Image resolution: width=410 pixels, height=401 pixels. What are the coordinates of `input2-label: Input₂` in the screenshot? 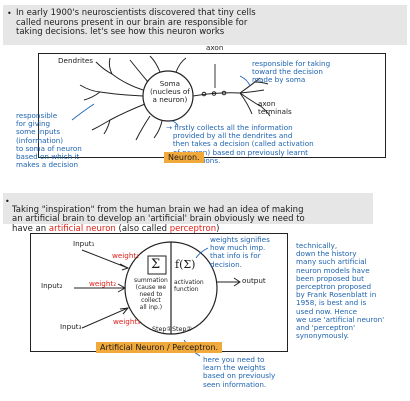 It's located at (52, 285).